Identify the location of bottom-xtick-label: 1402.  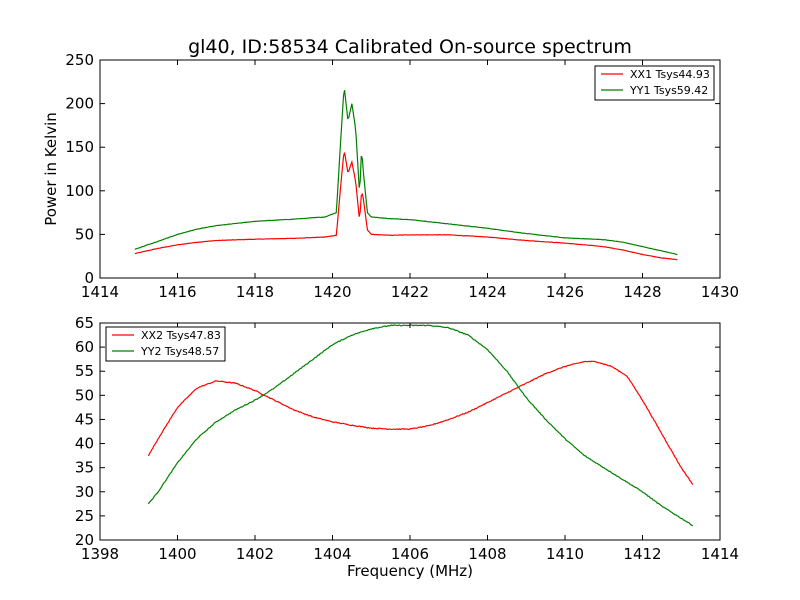
(255, 554).